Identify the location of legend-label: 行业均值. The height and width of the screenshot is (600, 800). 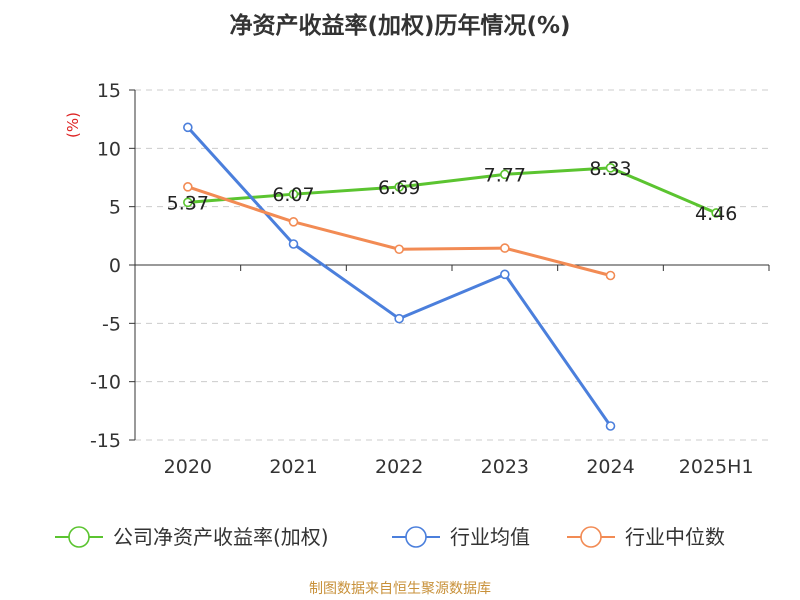
(490, 537).